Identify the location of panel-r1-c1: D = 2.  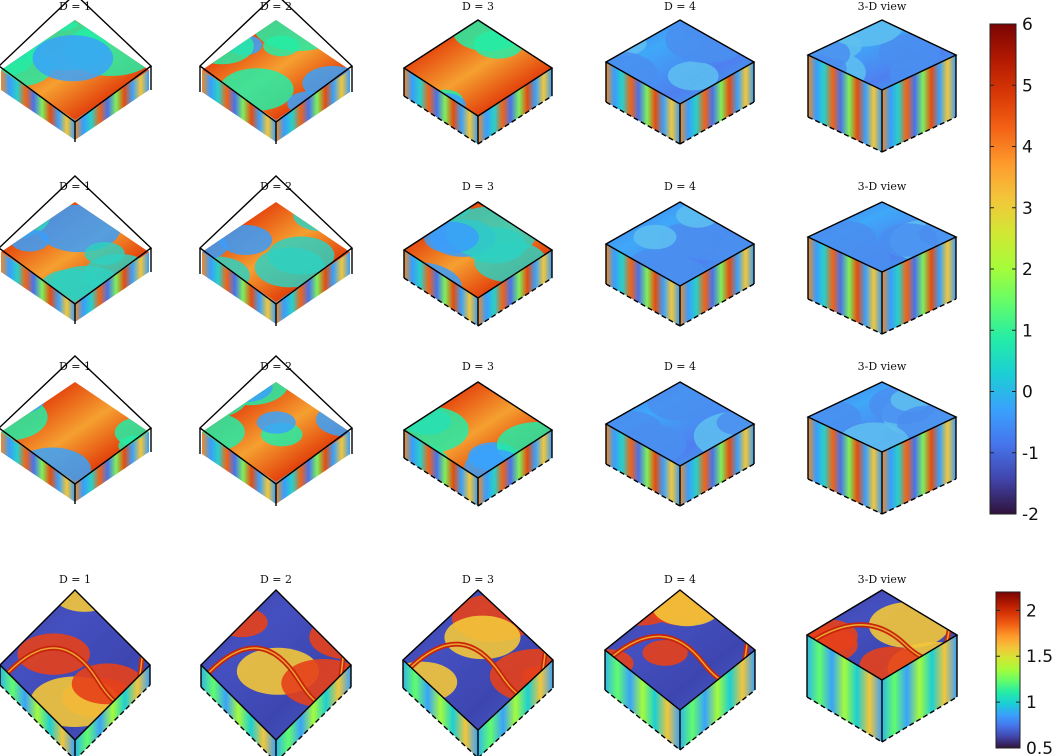
(276, 250).